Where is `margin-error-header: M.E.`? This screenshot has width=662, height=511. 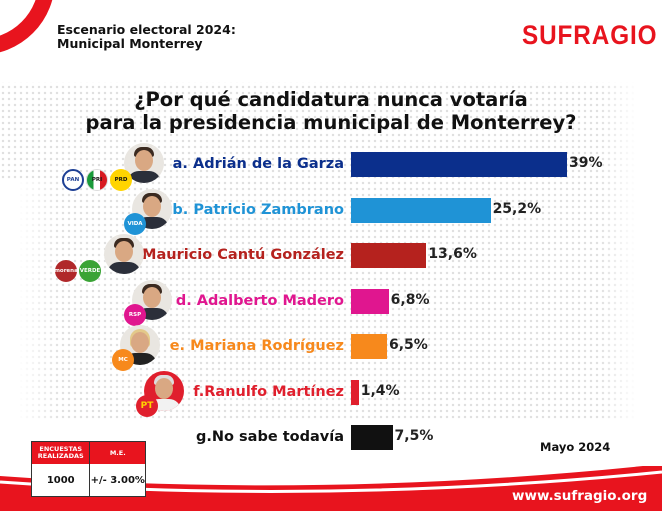 margin-error-header: M.E. is located at coordinates (117, 452).